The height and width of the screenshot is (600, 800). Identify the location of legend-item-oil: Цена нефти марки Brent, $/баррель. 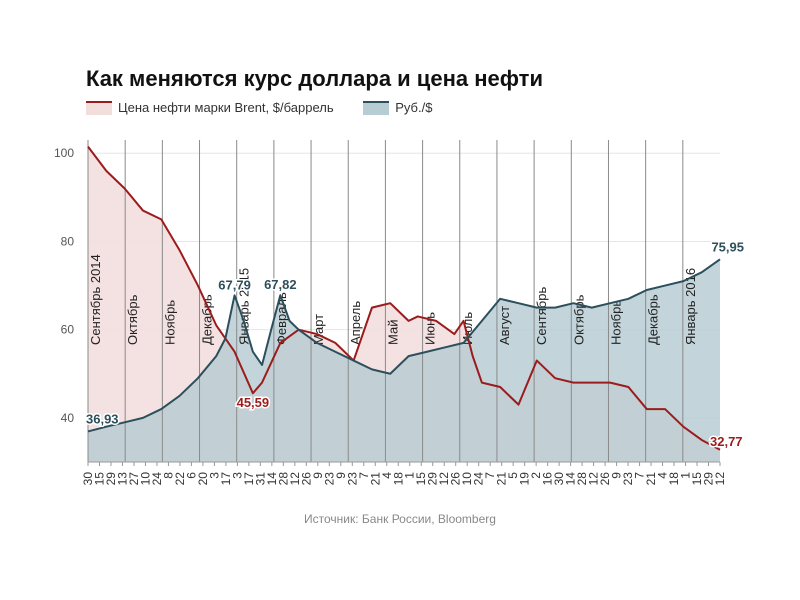
(210, 107).